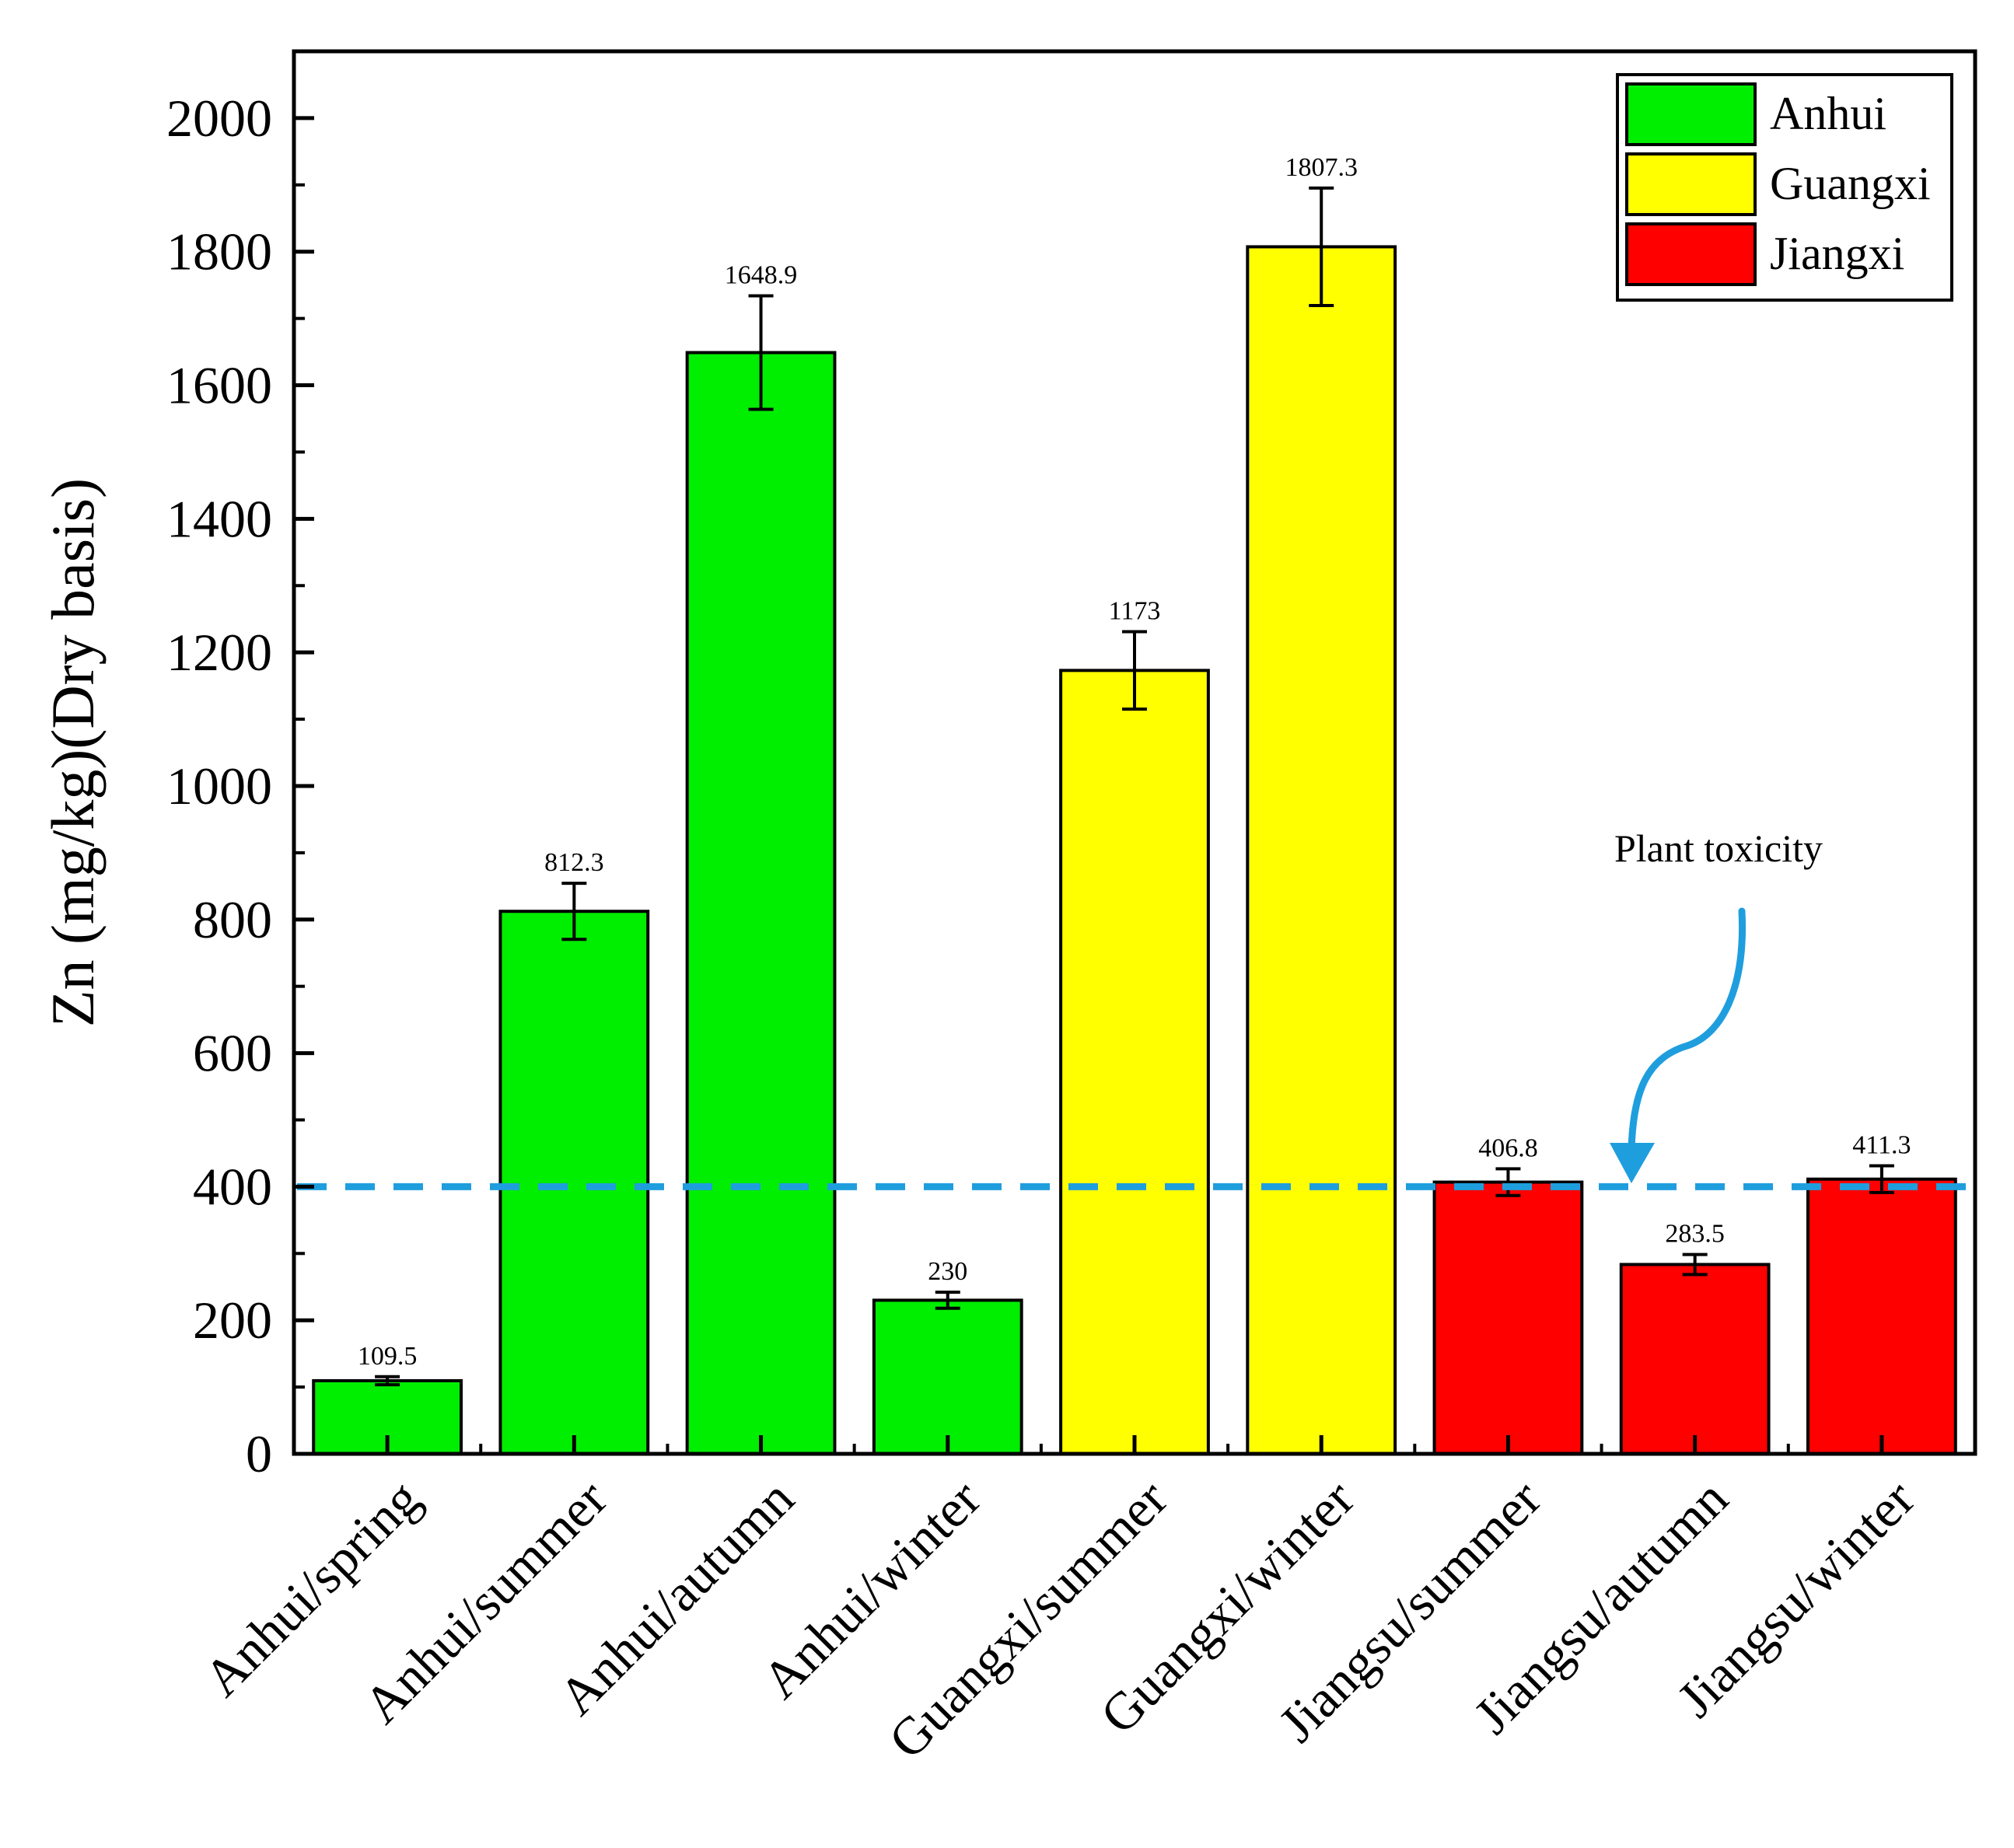  What do you see at coordinates (1508, 1317) in the screenshot?
I see `bar-jiangsu-summer` at bounding box center [1508, 1317].